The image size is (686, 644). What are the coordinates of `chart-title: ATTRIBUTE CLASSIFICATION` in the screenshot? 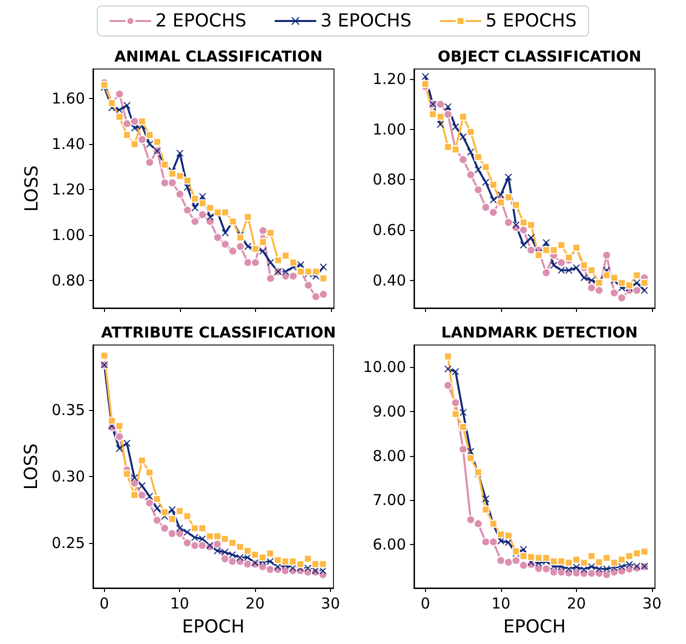 It's located at (218, 333).